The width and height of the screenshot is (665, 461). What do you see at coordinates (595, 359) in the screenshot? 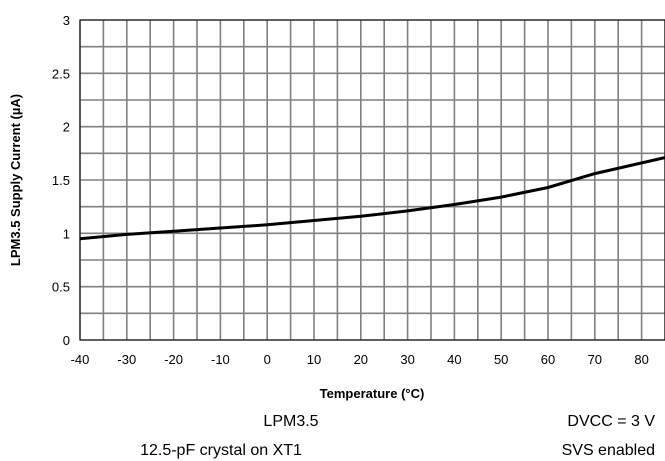
I see `x-tick-label: 70` at bounding box center [595, 359].